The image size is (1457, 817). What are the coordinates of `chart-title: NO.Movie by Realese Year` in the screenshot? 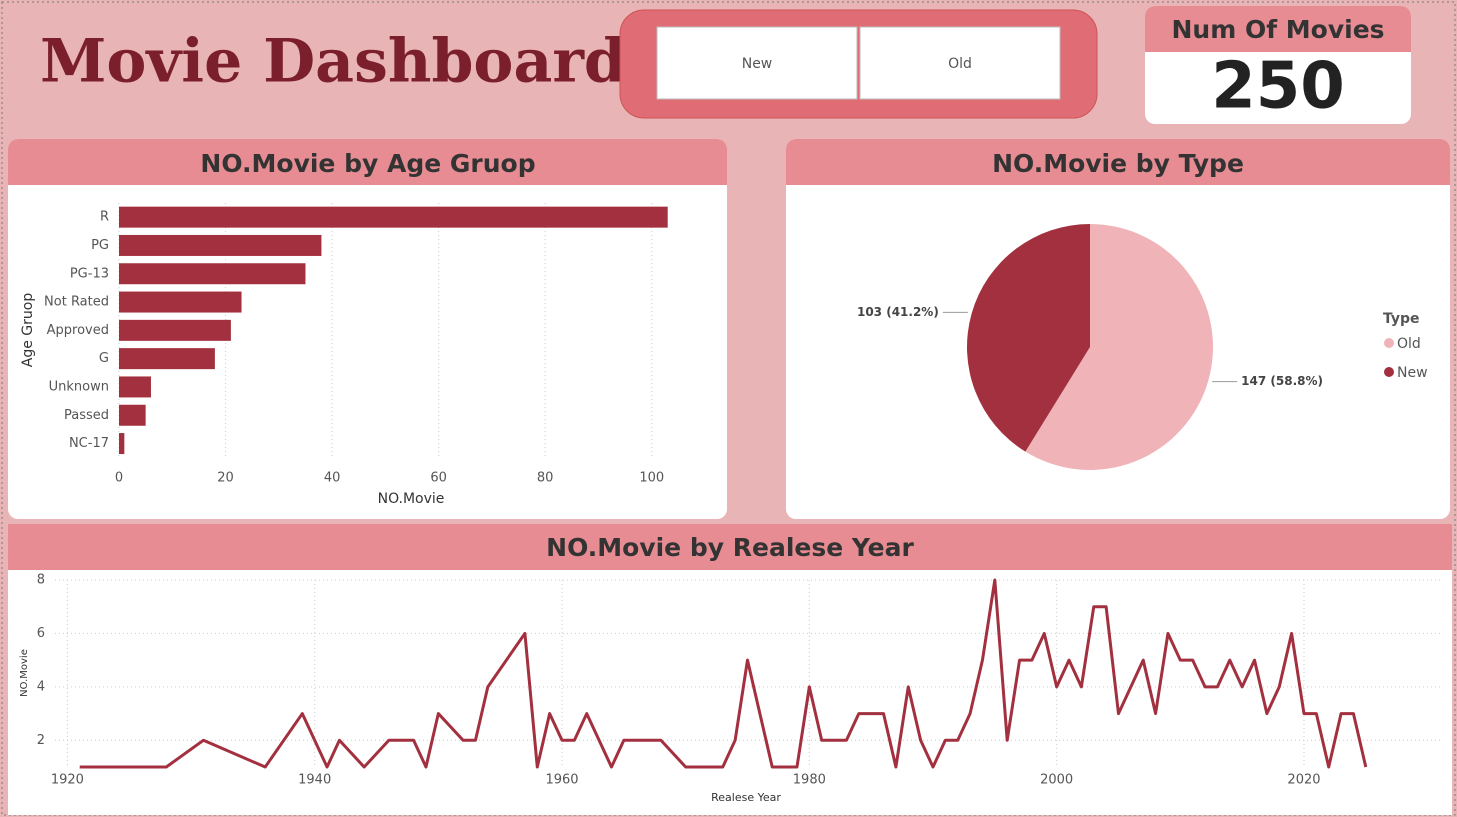 It's located at (730, 547).